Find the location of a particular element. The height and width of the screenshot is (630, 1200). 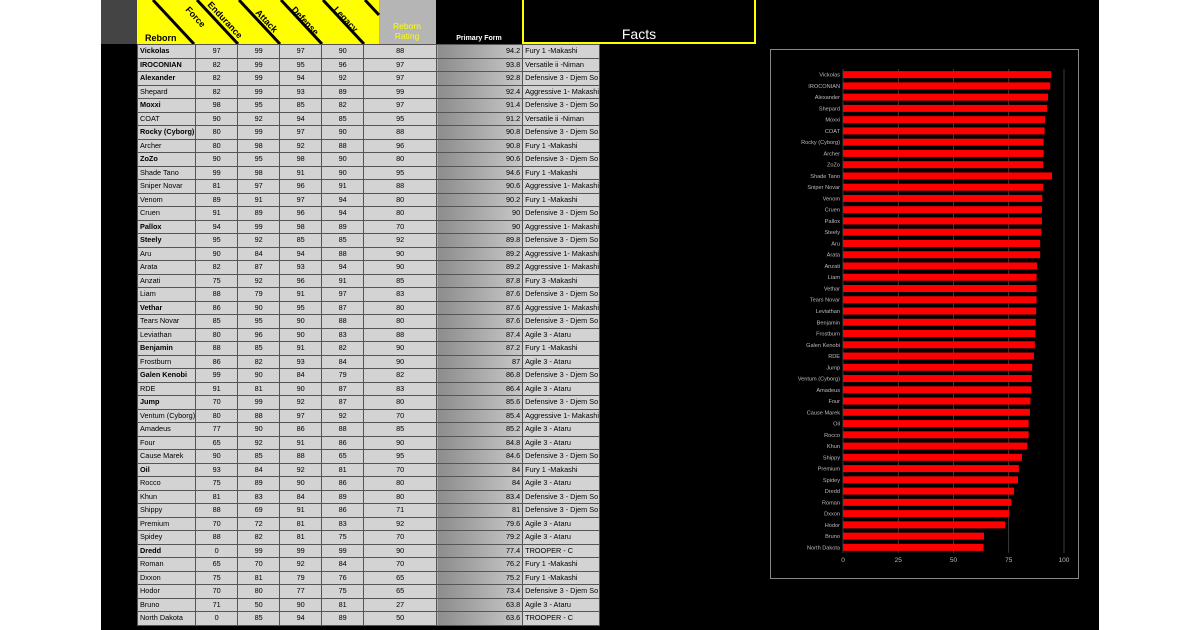

cell-rating: 73.4 is located at coordinates (480, 591).